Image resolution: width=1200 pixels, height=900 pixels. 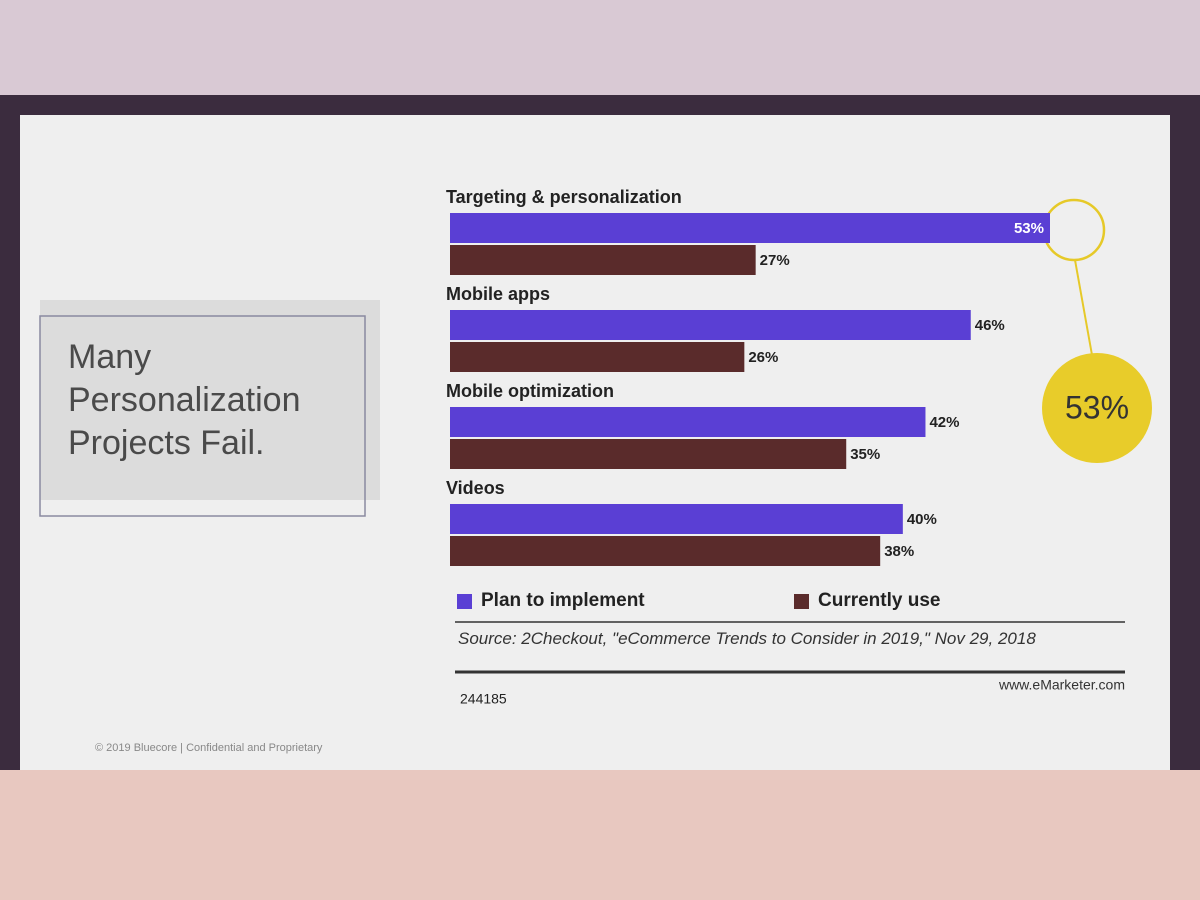 What do you see at coordinates (600, 47) in the screenshot?
I see `ceiling` at bounding box center [600, 47].